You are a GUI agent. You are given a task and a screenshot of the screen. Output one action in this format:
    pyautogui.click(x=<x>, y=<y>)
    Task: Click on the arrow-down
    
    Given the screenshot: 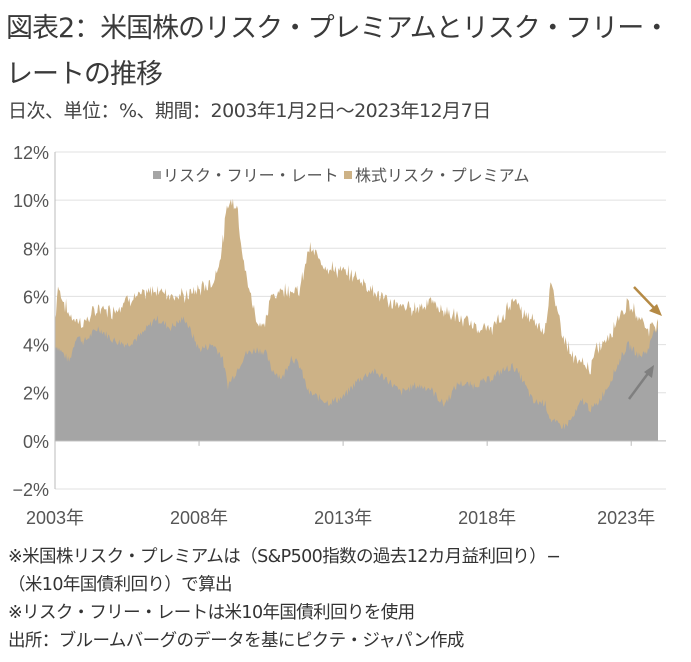 What is the action you would take?
    pyautogui.click(x=647, y=301)
    